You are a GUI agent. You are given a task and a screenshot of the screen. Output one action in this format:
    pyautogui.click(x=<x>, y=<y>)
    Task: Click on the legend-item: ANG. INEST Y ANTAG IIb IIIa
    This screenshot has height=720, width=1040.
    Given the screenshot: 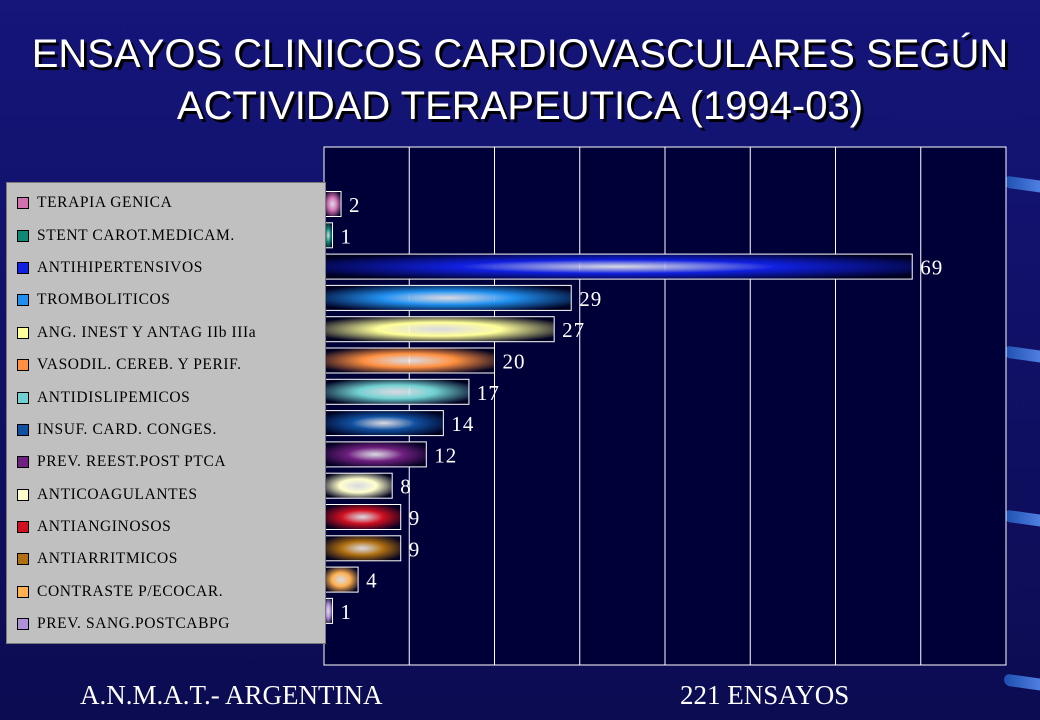 What is the action you would take?
    pyautogui.click(x=166, y=333)
    